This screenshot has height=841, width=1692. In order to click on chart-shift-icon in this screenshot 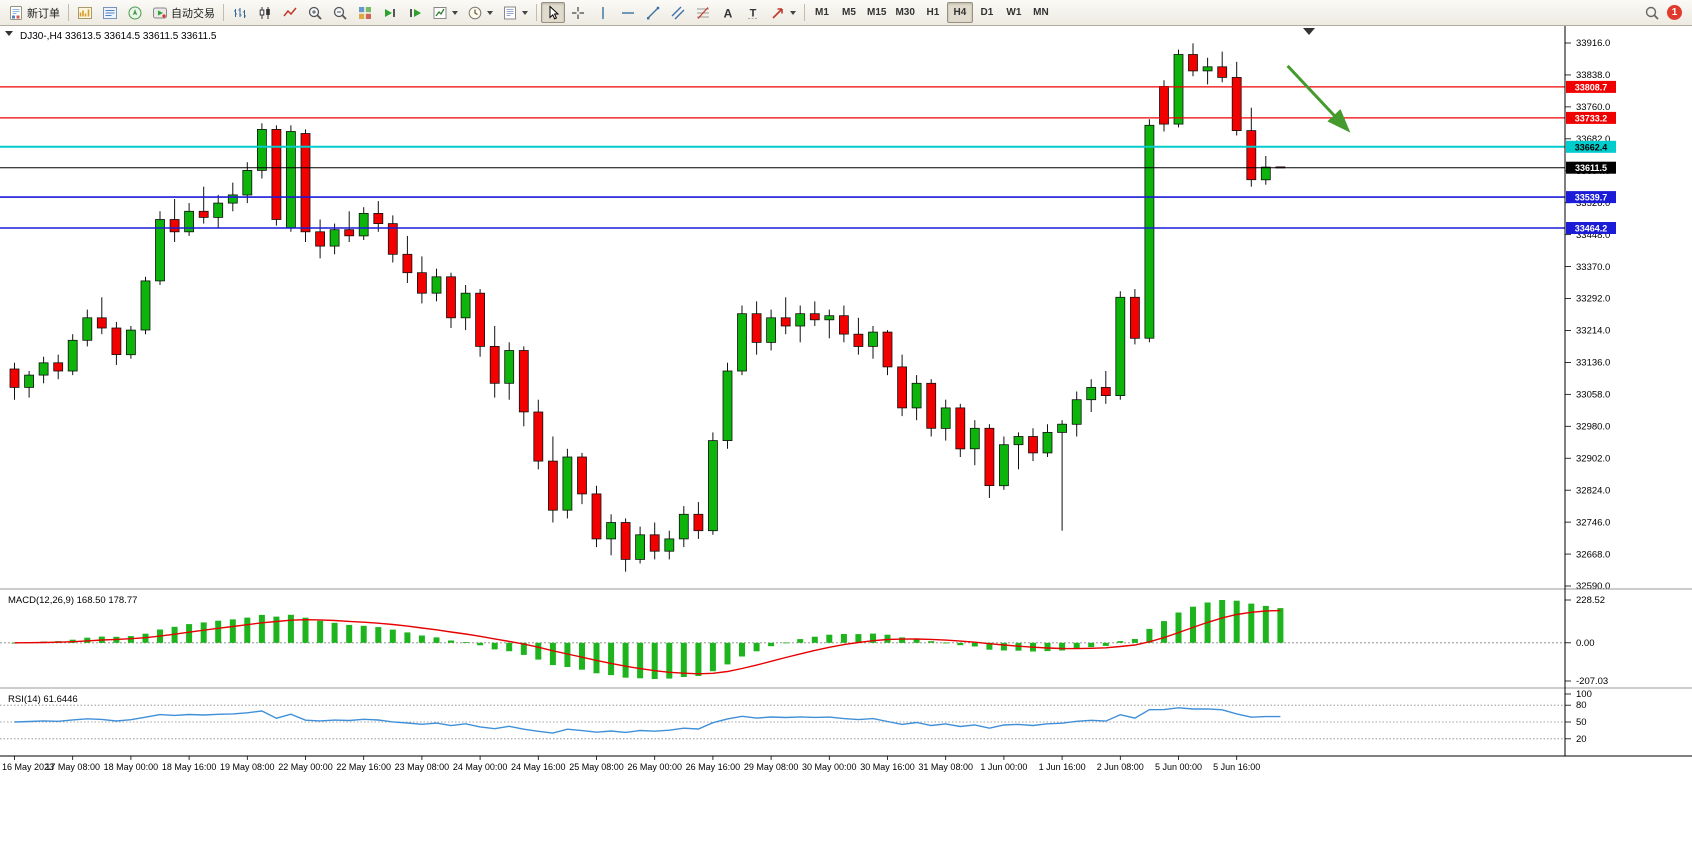, I will do `click(415, 12)`.